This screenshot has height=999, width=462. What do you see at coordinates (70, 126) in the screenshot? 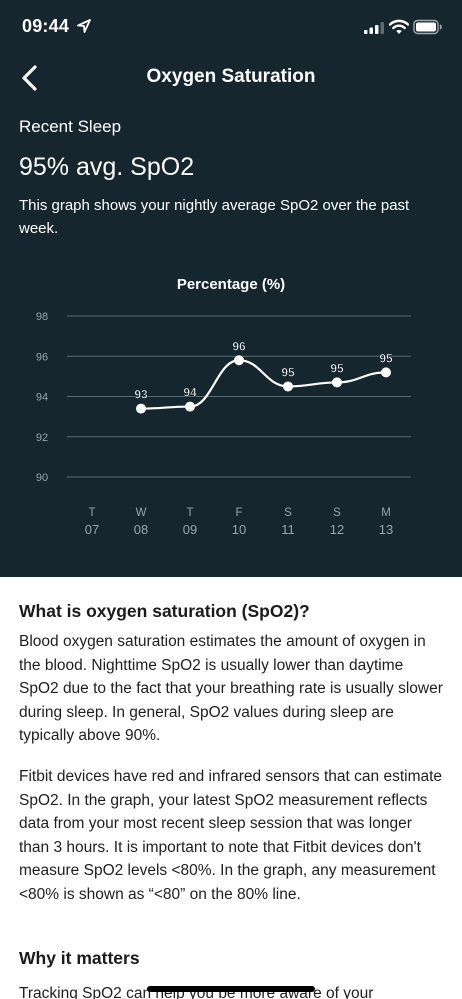
I see `section-label: Recent Sleep` at bounding box center [70, 126].